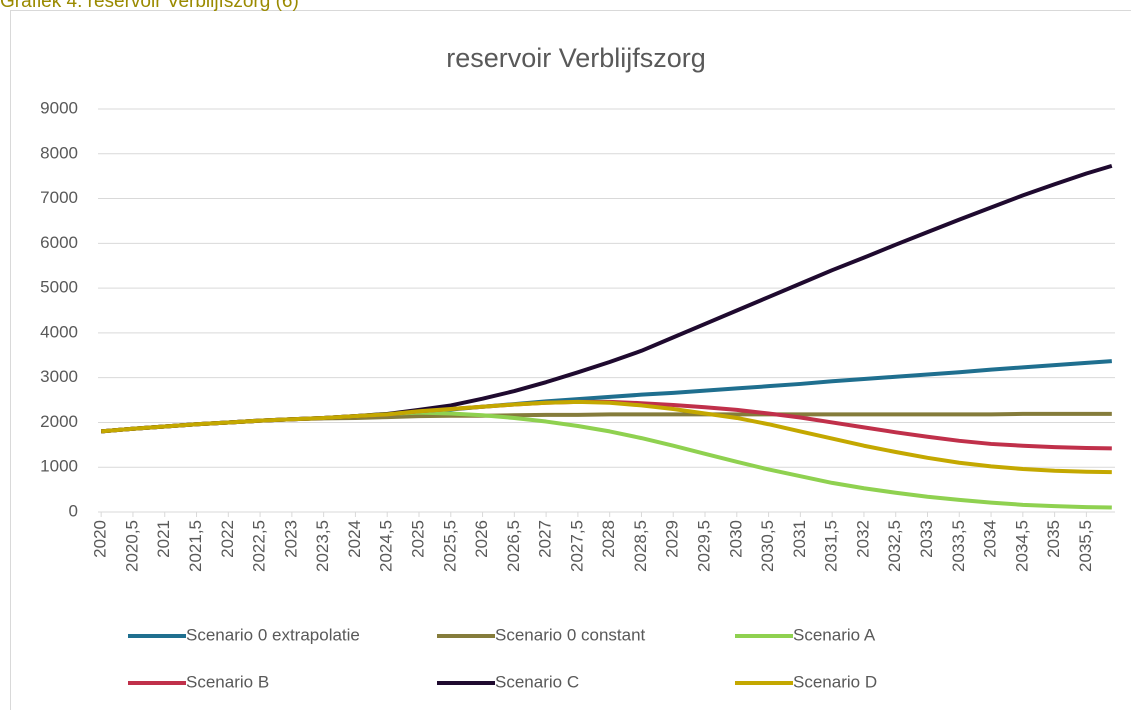 This screenshot has width=1131, height=715. What do you see at coordinates (570, 634) in the screenshot?
I see `legend-label: Scenario 0 constant` at bounding box center [570, 634].